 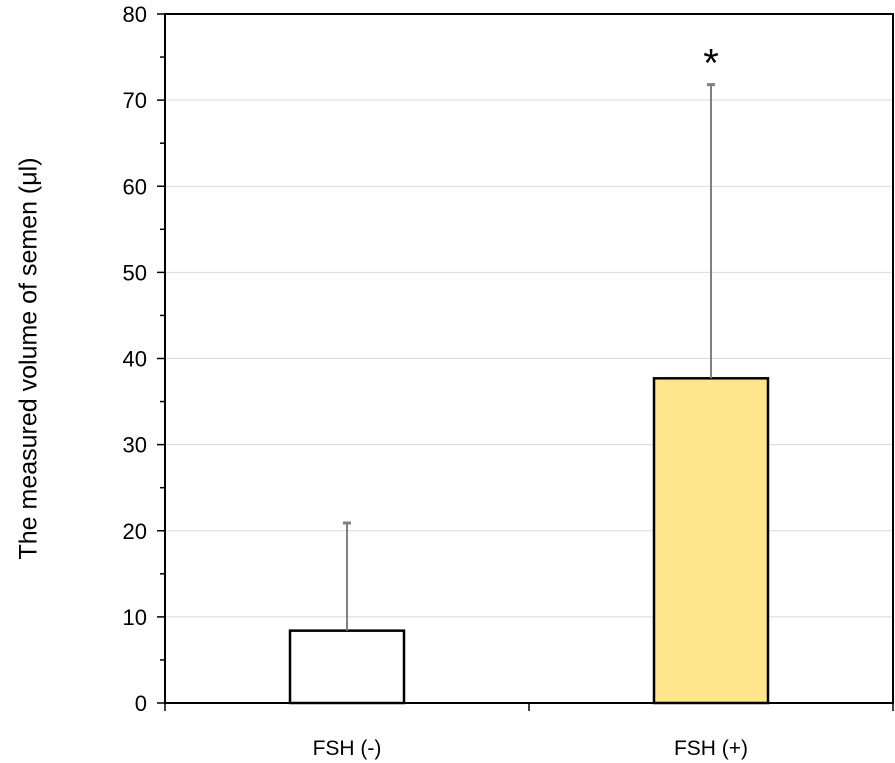 I want to click on significance-annotation: *, so click(x=711, y=64).